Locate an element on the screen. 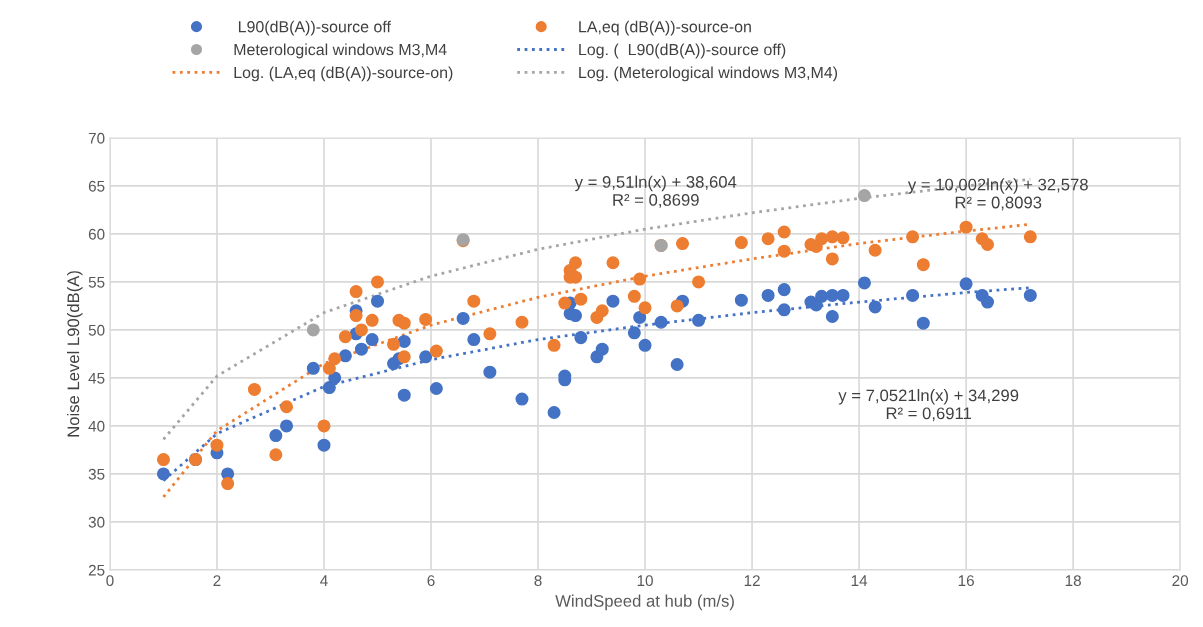  x-axis-title: WindSpeed at hub (m/s) is located at coordinates (644, 602).